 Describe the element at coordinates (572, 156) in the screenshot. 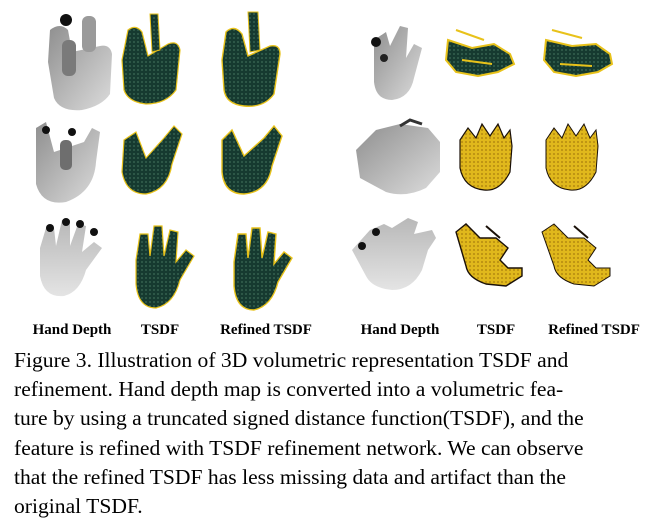

I see `refined-tsdf-hand-r2` at that location.